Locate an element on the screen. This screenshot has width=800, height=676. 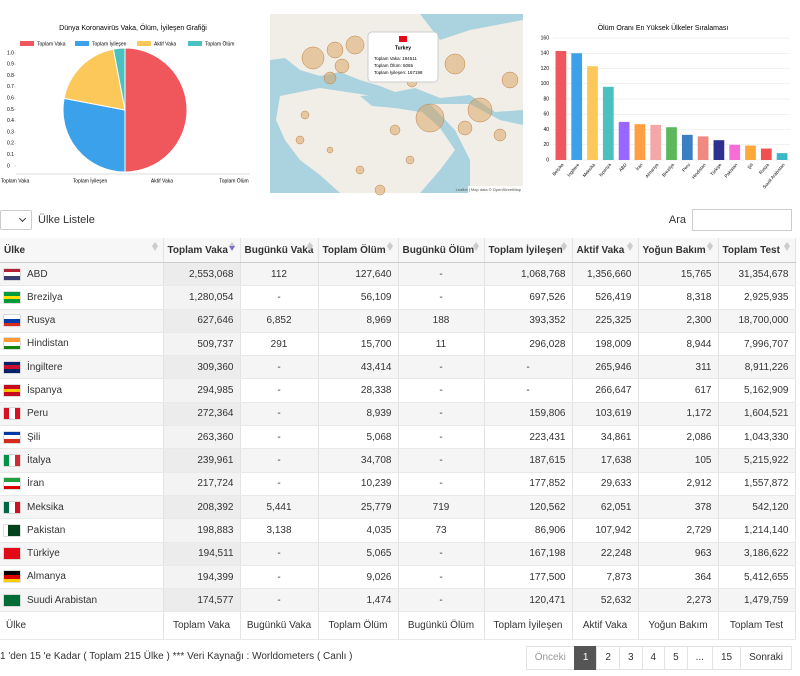
country-name: Peru is located at coordinates (38, 414).